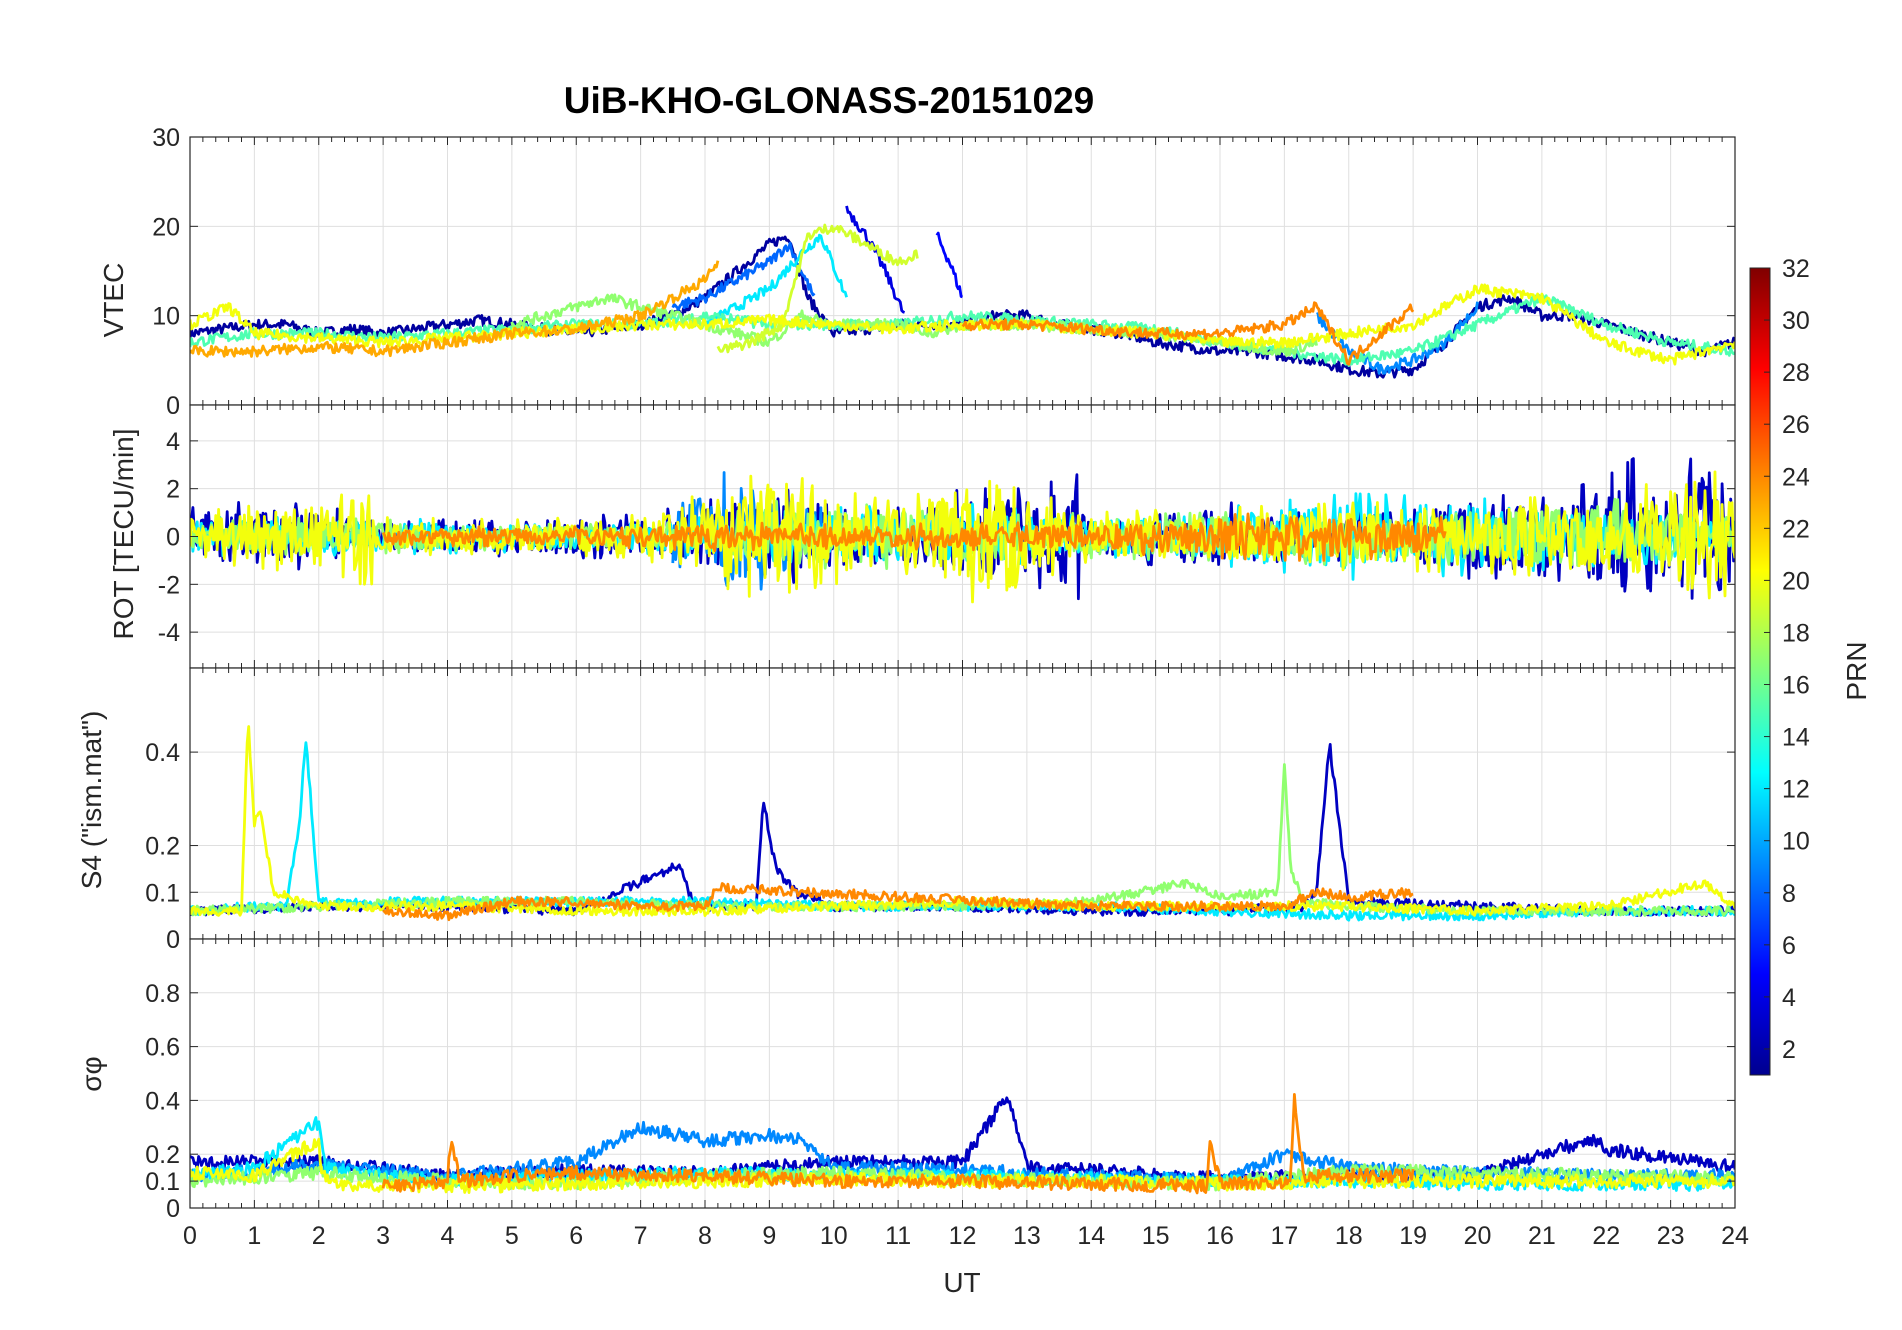 This screenshot has height=1330, width=1902. Describe the element at coordinates (113, 300) in the screenshot. I see `y-axis-label-vtec: VTEC` at that location.